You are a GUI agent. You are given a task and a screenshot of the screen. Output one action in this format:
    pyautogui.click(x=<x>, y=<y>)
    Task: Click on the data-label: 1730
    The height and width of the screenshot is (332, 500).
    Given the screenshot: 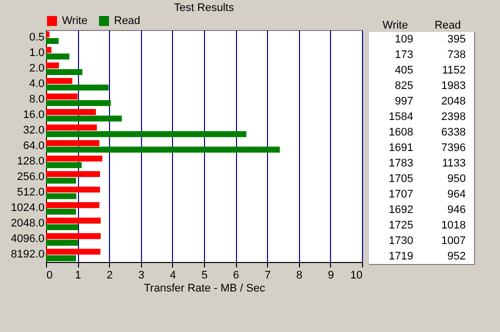 What is the action you would take?
    pyautogui.click(x=401, y=240)
    